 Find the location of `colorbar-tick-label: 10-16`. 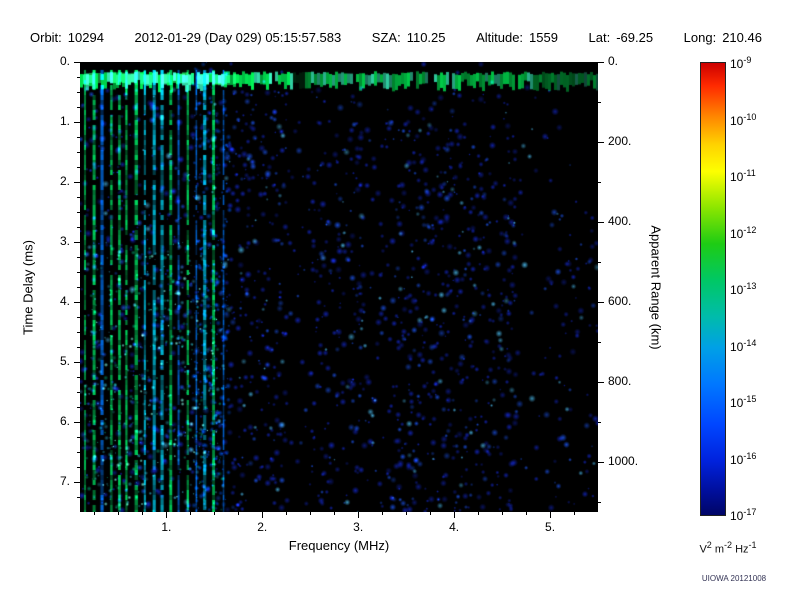

colorbar-tick-label: 10-16 is located at coordinates (743, 458).